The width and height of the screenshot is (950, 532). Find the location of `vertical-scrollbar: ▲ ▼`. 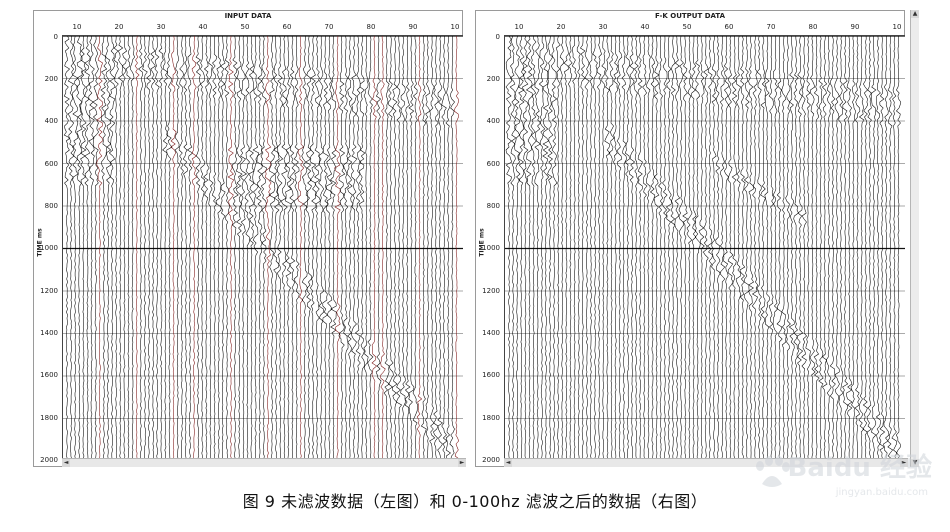

vertical-scrollbar: ▲ ▼ is located at coordinates (914, 238).